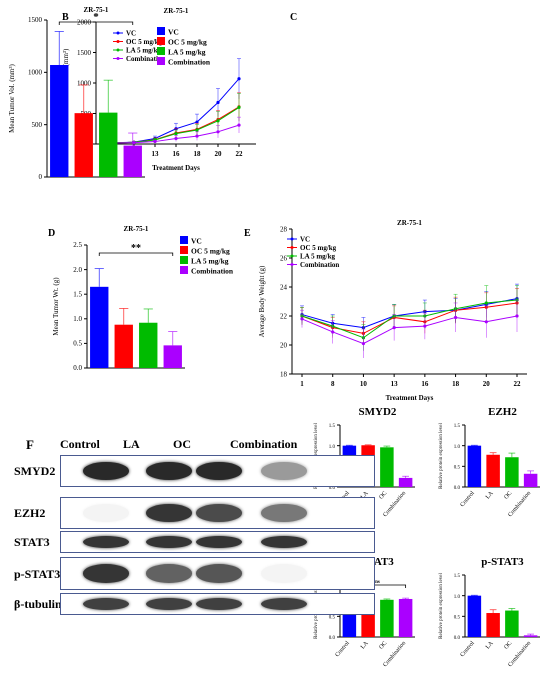 This screenshot has height=691, width=550. Describe the element at coordinates (35, 471) in the screenshot. I see `blot-row-label: SMYD2` at that location.